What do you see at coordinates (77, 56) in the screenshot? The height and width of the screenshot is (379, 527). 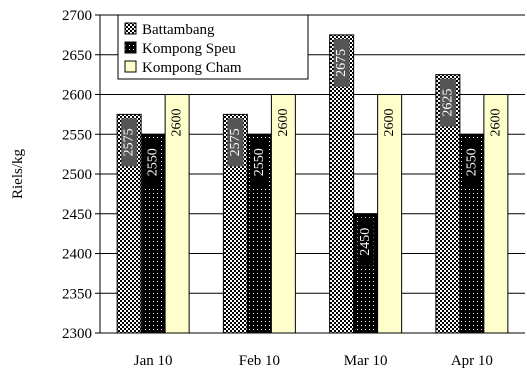 I see `y-tick-label: 2650` at bounding box center [77, 56].